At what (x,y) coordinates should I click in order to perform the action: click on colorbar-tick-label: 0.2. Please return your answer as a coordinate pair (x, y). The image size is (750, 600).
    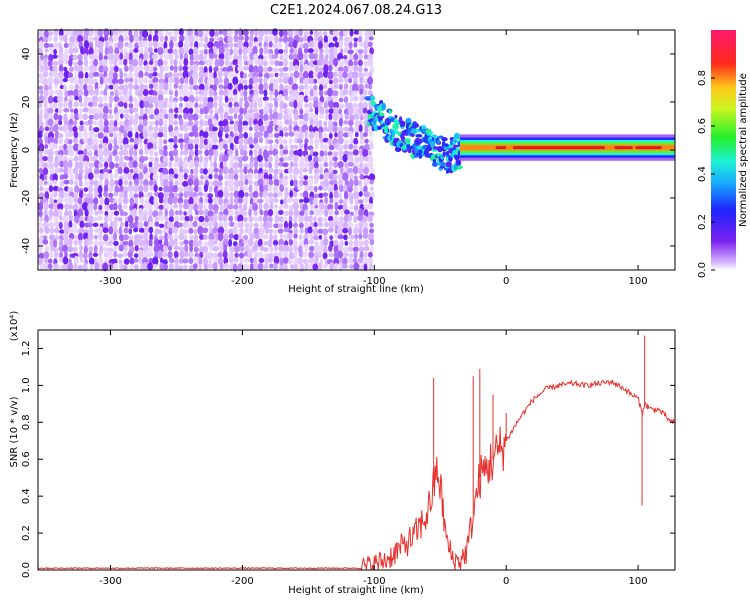
    Looking at the image, I should click on (702, 222).